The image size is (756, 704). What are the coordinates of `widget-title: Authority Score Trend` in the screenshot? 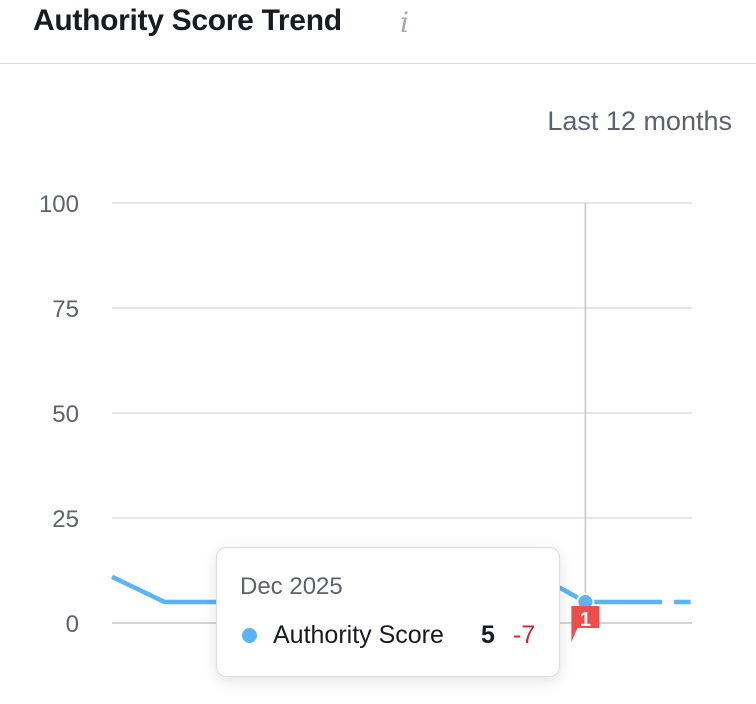 It's located at (187, 20).